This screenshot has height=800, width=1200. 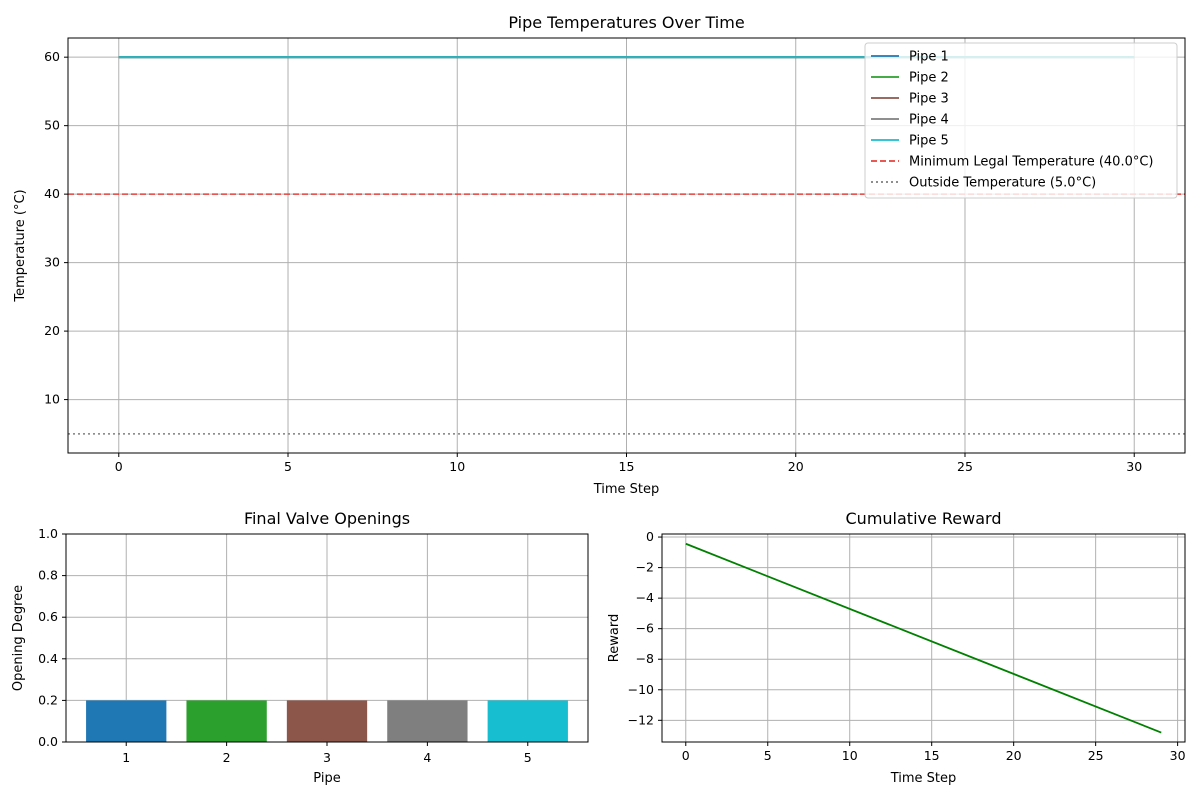 What do you see at coordinates (929, 120) in the screenshot?
I see `legend-label: Pipe 4` at bounding box center [929, 120].